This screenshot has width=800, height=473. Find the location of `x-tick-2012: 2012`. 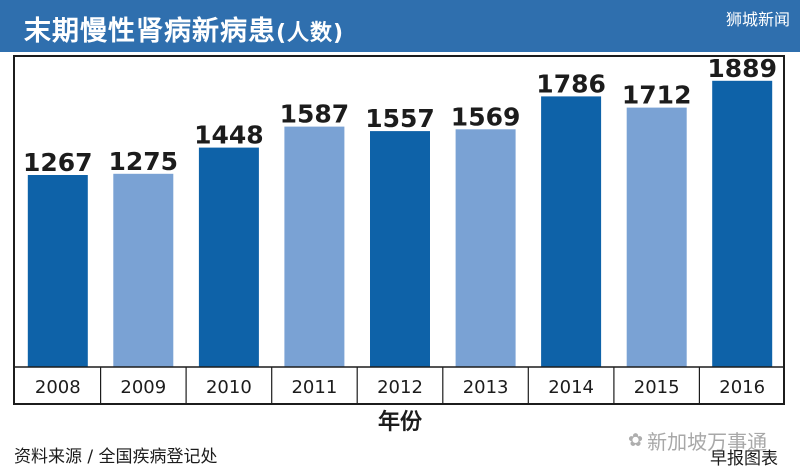

x-tick-2012: 2012 is located at coordinates (400, 387).